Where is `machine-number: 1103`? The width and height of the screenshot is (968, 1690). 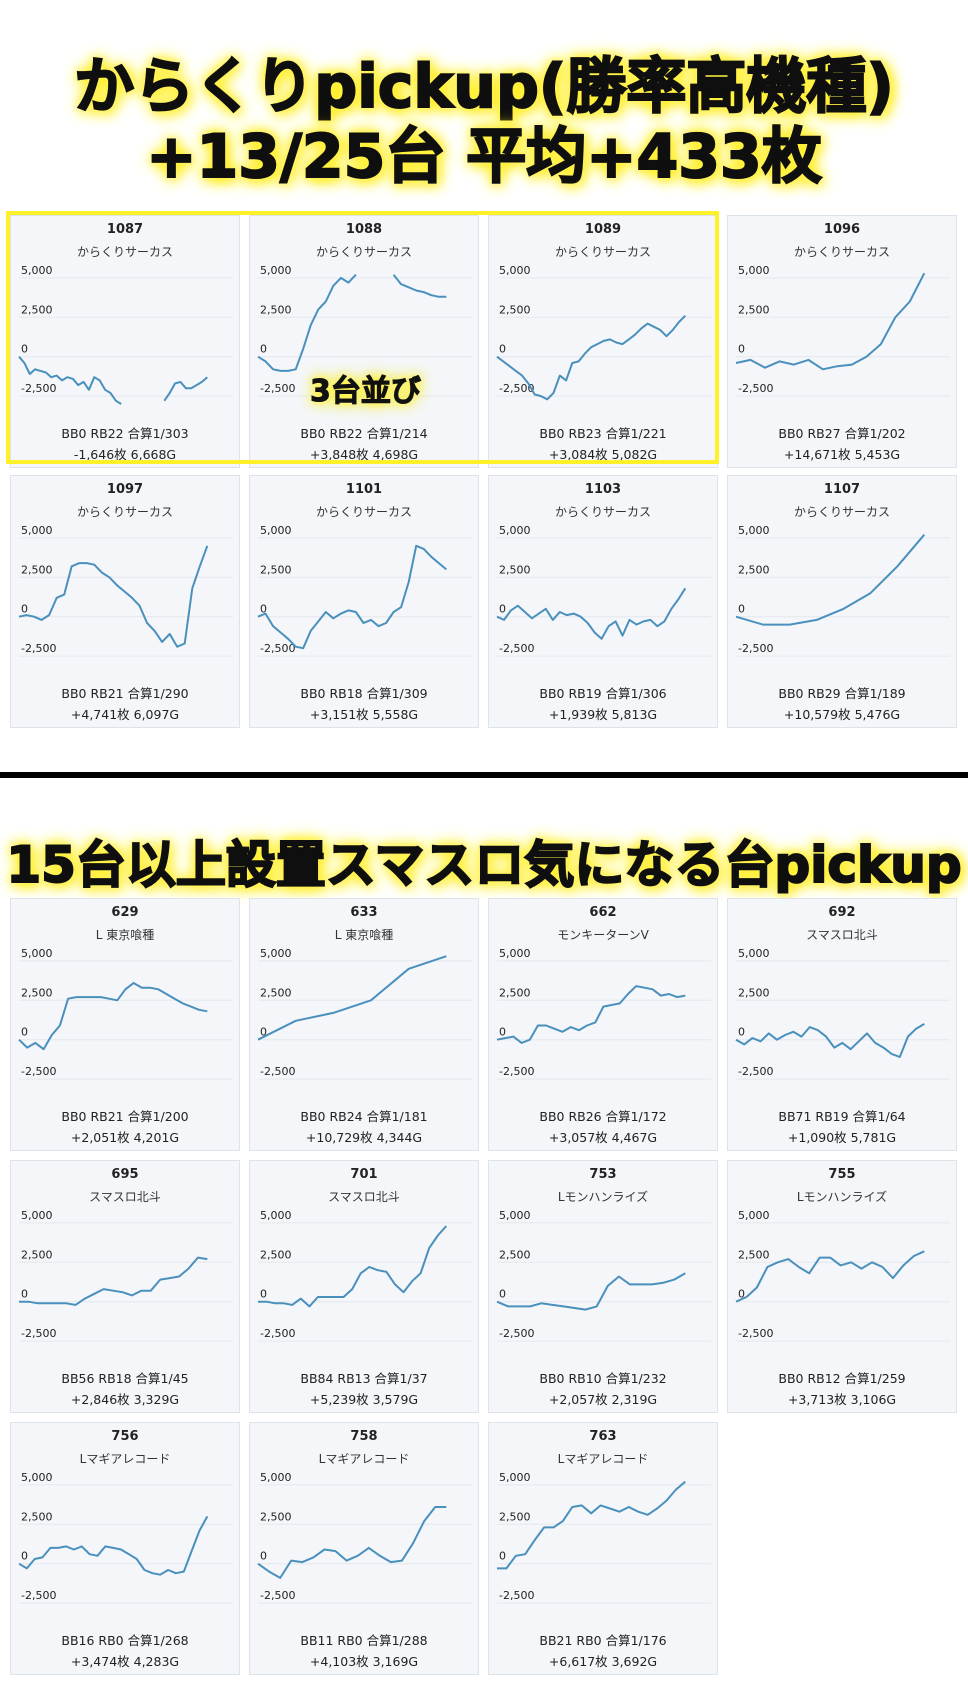
machine-number: 1103 is located at coordinates (603, 489).